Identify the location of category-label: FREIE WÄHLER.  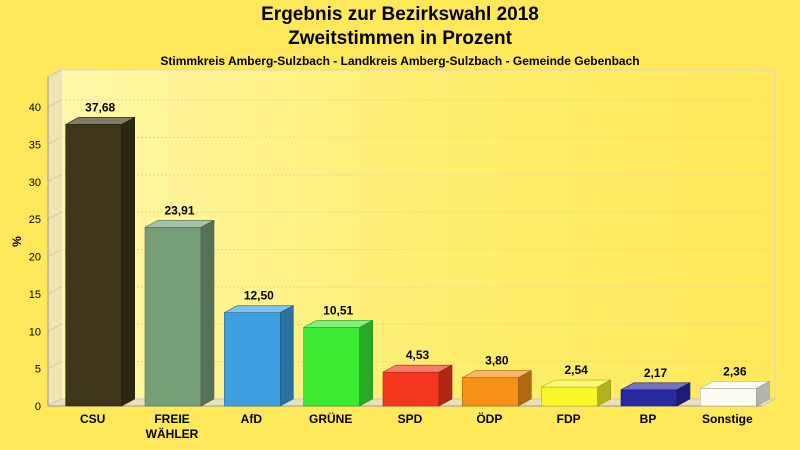
(172, 426).